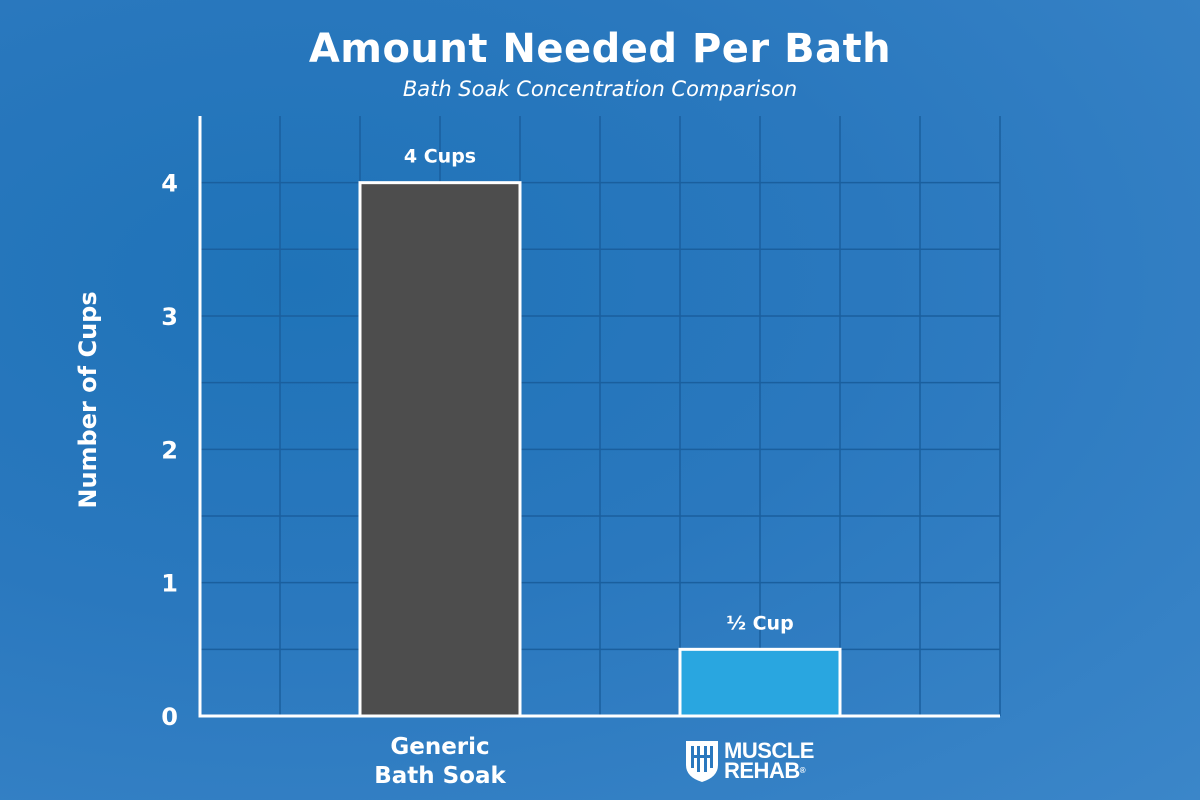 This screenshot has height=800, width=1200. What do you see at coordinates (169, 450) in the screenshot?
I see `y-tick-label: 2` at bounding box center [169, 450].